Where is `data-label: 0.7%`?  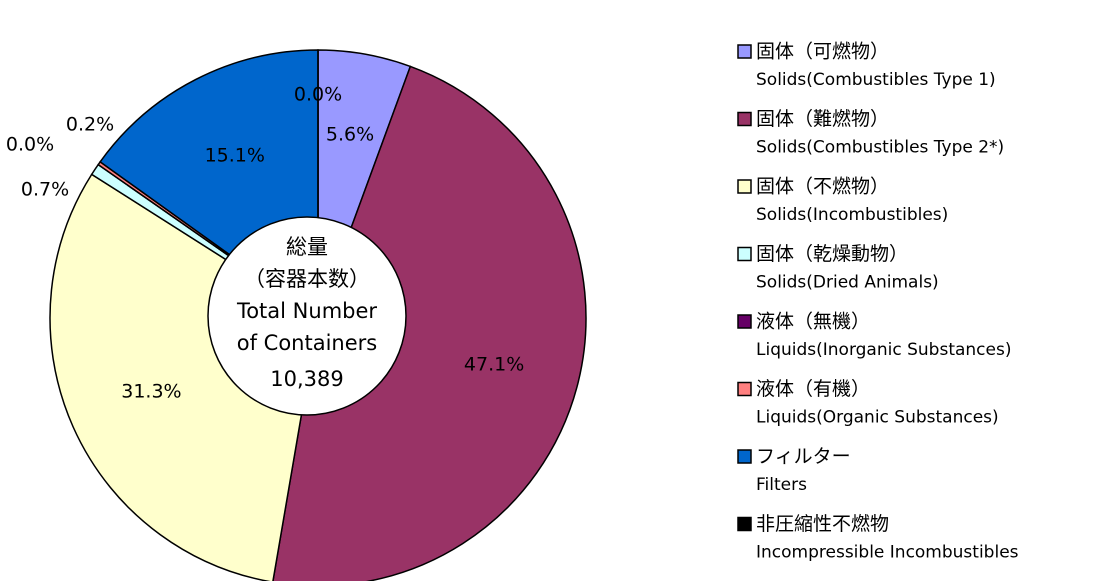 data-label: 0.7% is located at coordinates (45, 190).